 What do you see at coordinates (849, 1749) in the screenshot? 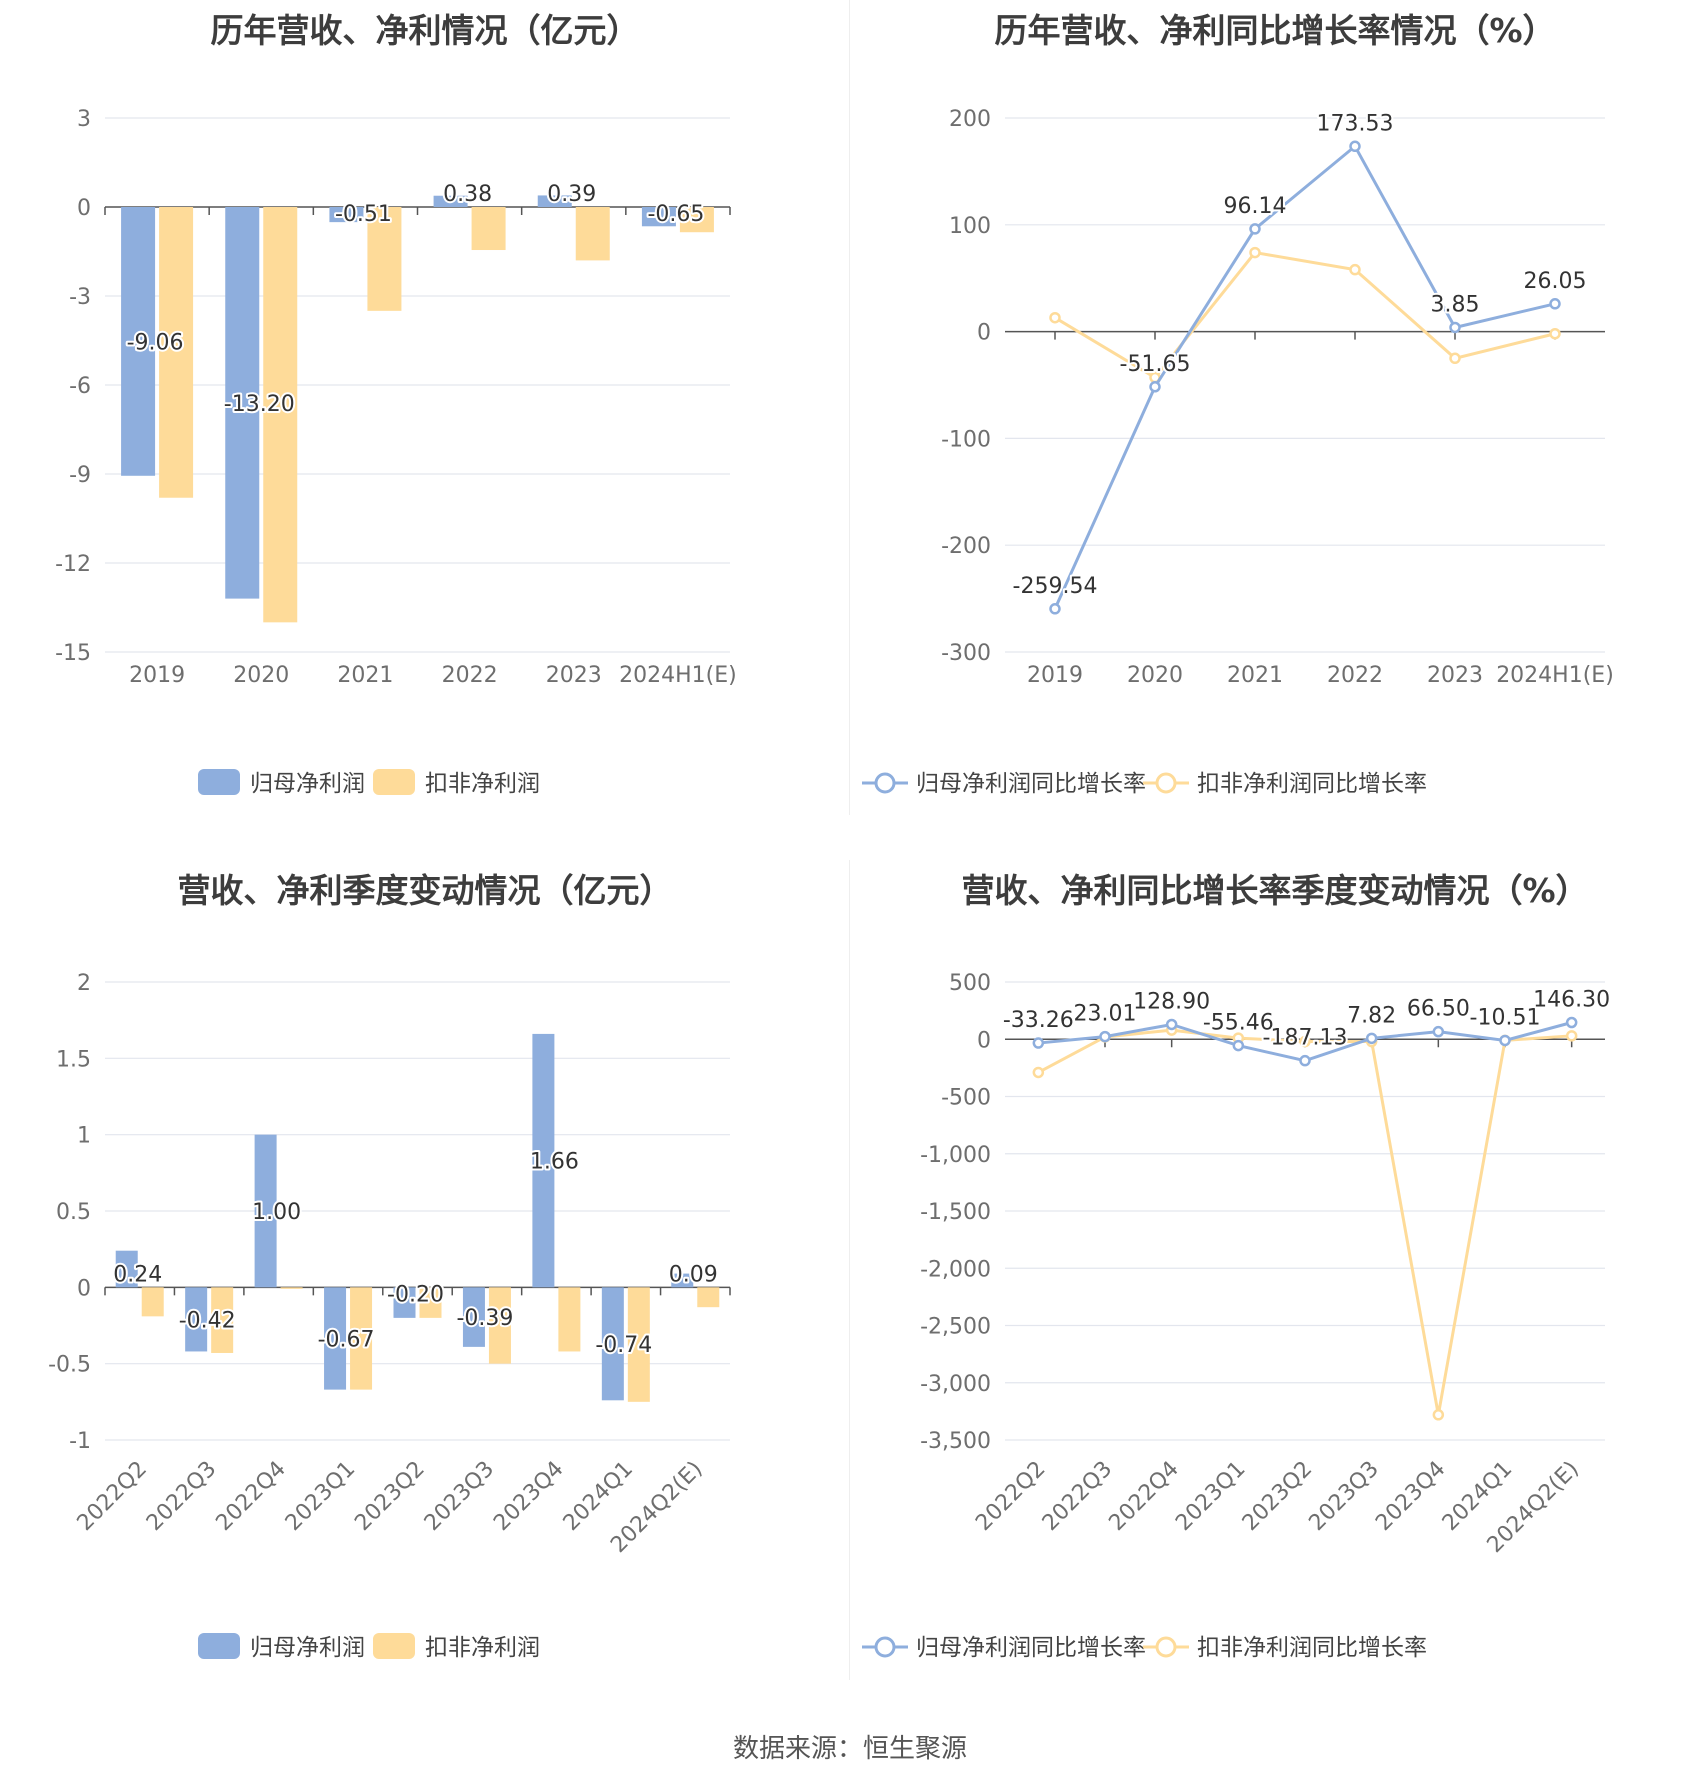
I see `source-label: 数据来源：恒生聚源` at bounding box center [849, 1749].